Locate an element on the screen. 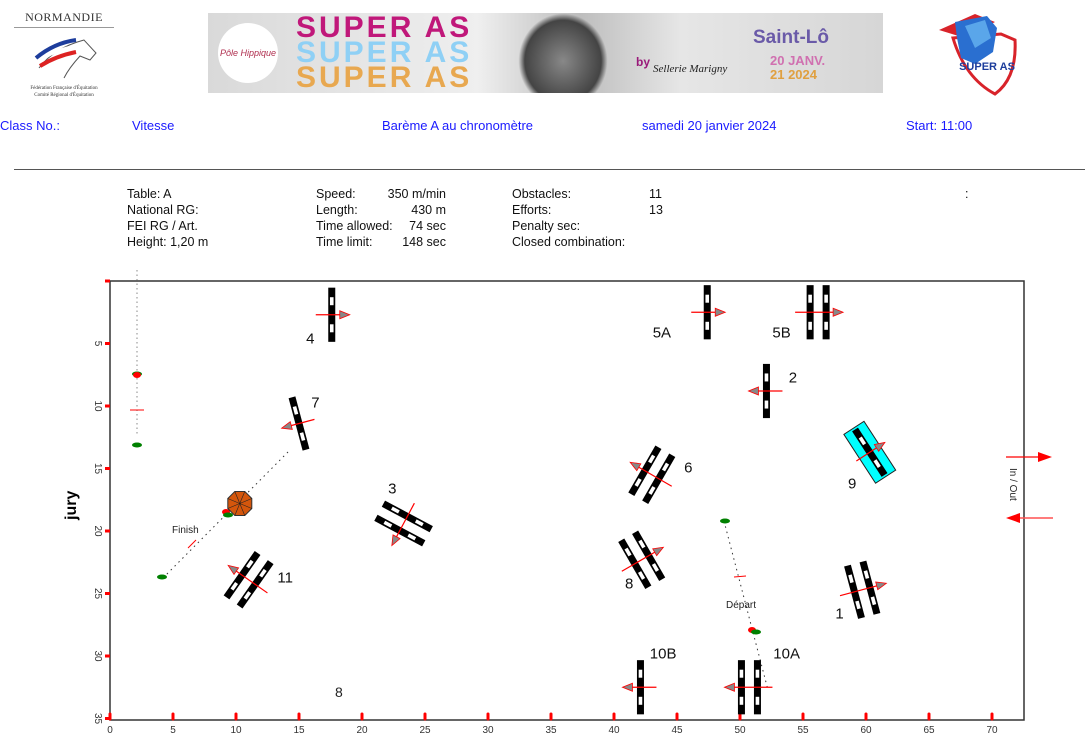 The height and width of the screenshot is (737, 1085). sponsor-name: Sellerie Marigny is located at coordinates (690, 69).